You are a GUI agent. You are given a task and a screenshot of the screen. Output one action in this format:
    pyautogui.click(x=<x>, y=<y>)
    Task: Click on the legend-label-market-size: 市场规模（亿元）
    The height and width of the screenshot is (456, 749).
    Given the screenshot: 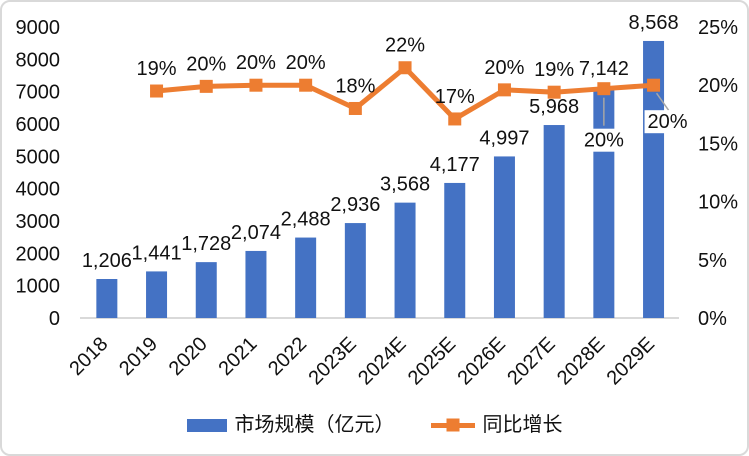 What is the action you would take?
    pyautogui.click(x=314, y=425)
    